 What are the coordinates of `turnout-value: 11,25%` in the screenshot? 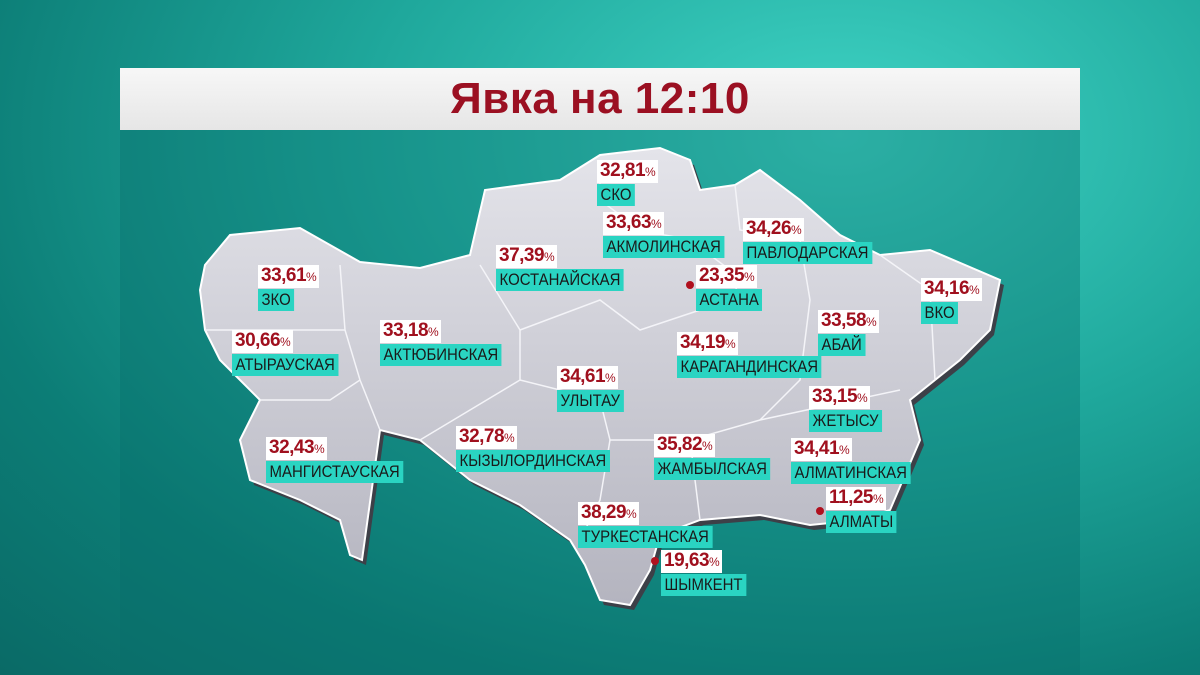 It's located at (856, 498).